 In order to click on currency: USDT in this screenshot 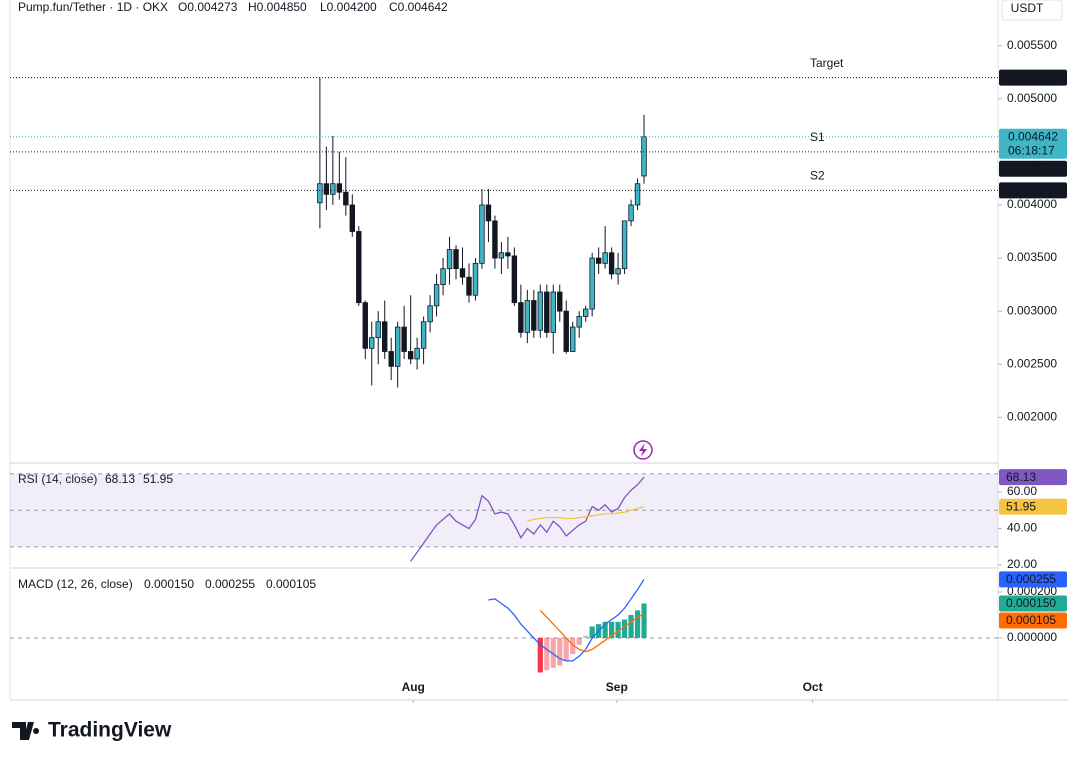, I will do `click(1027, 8)`.